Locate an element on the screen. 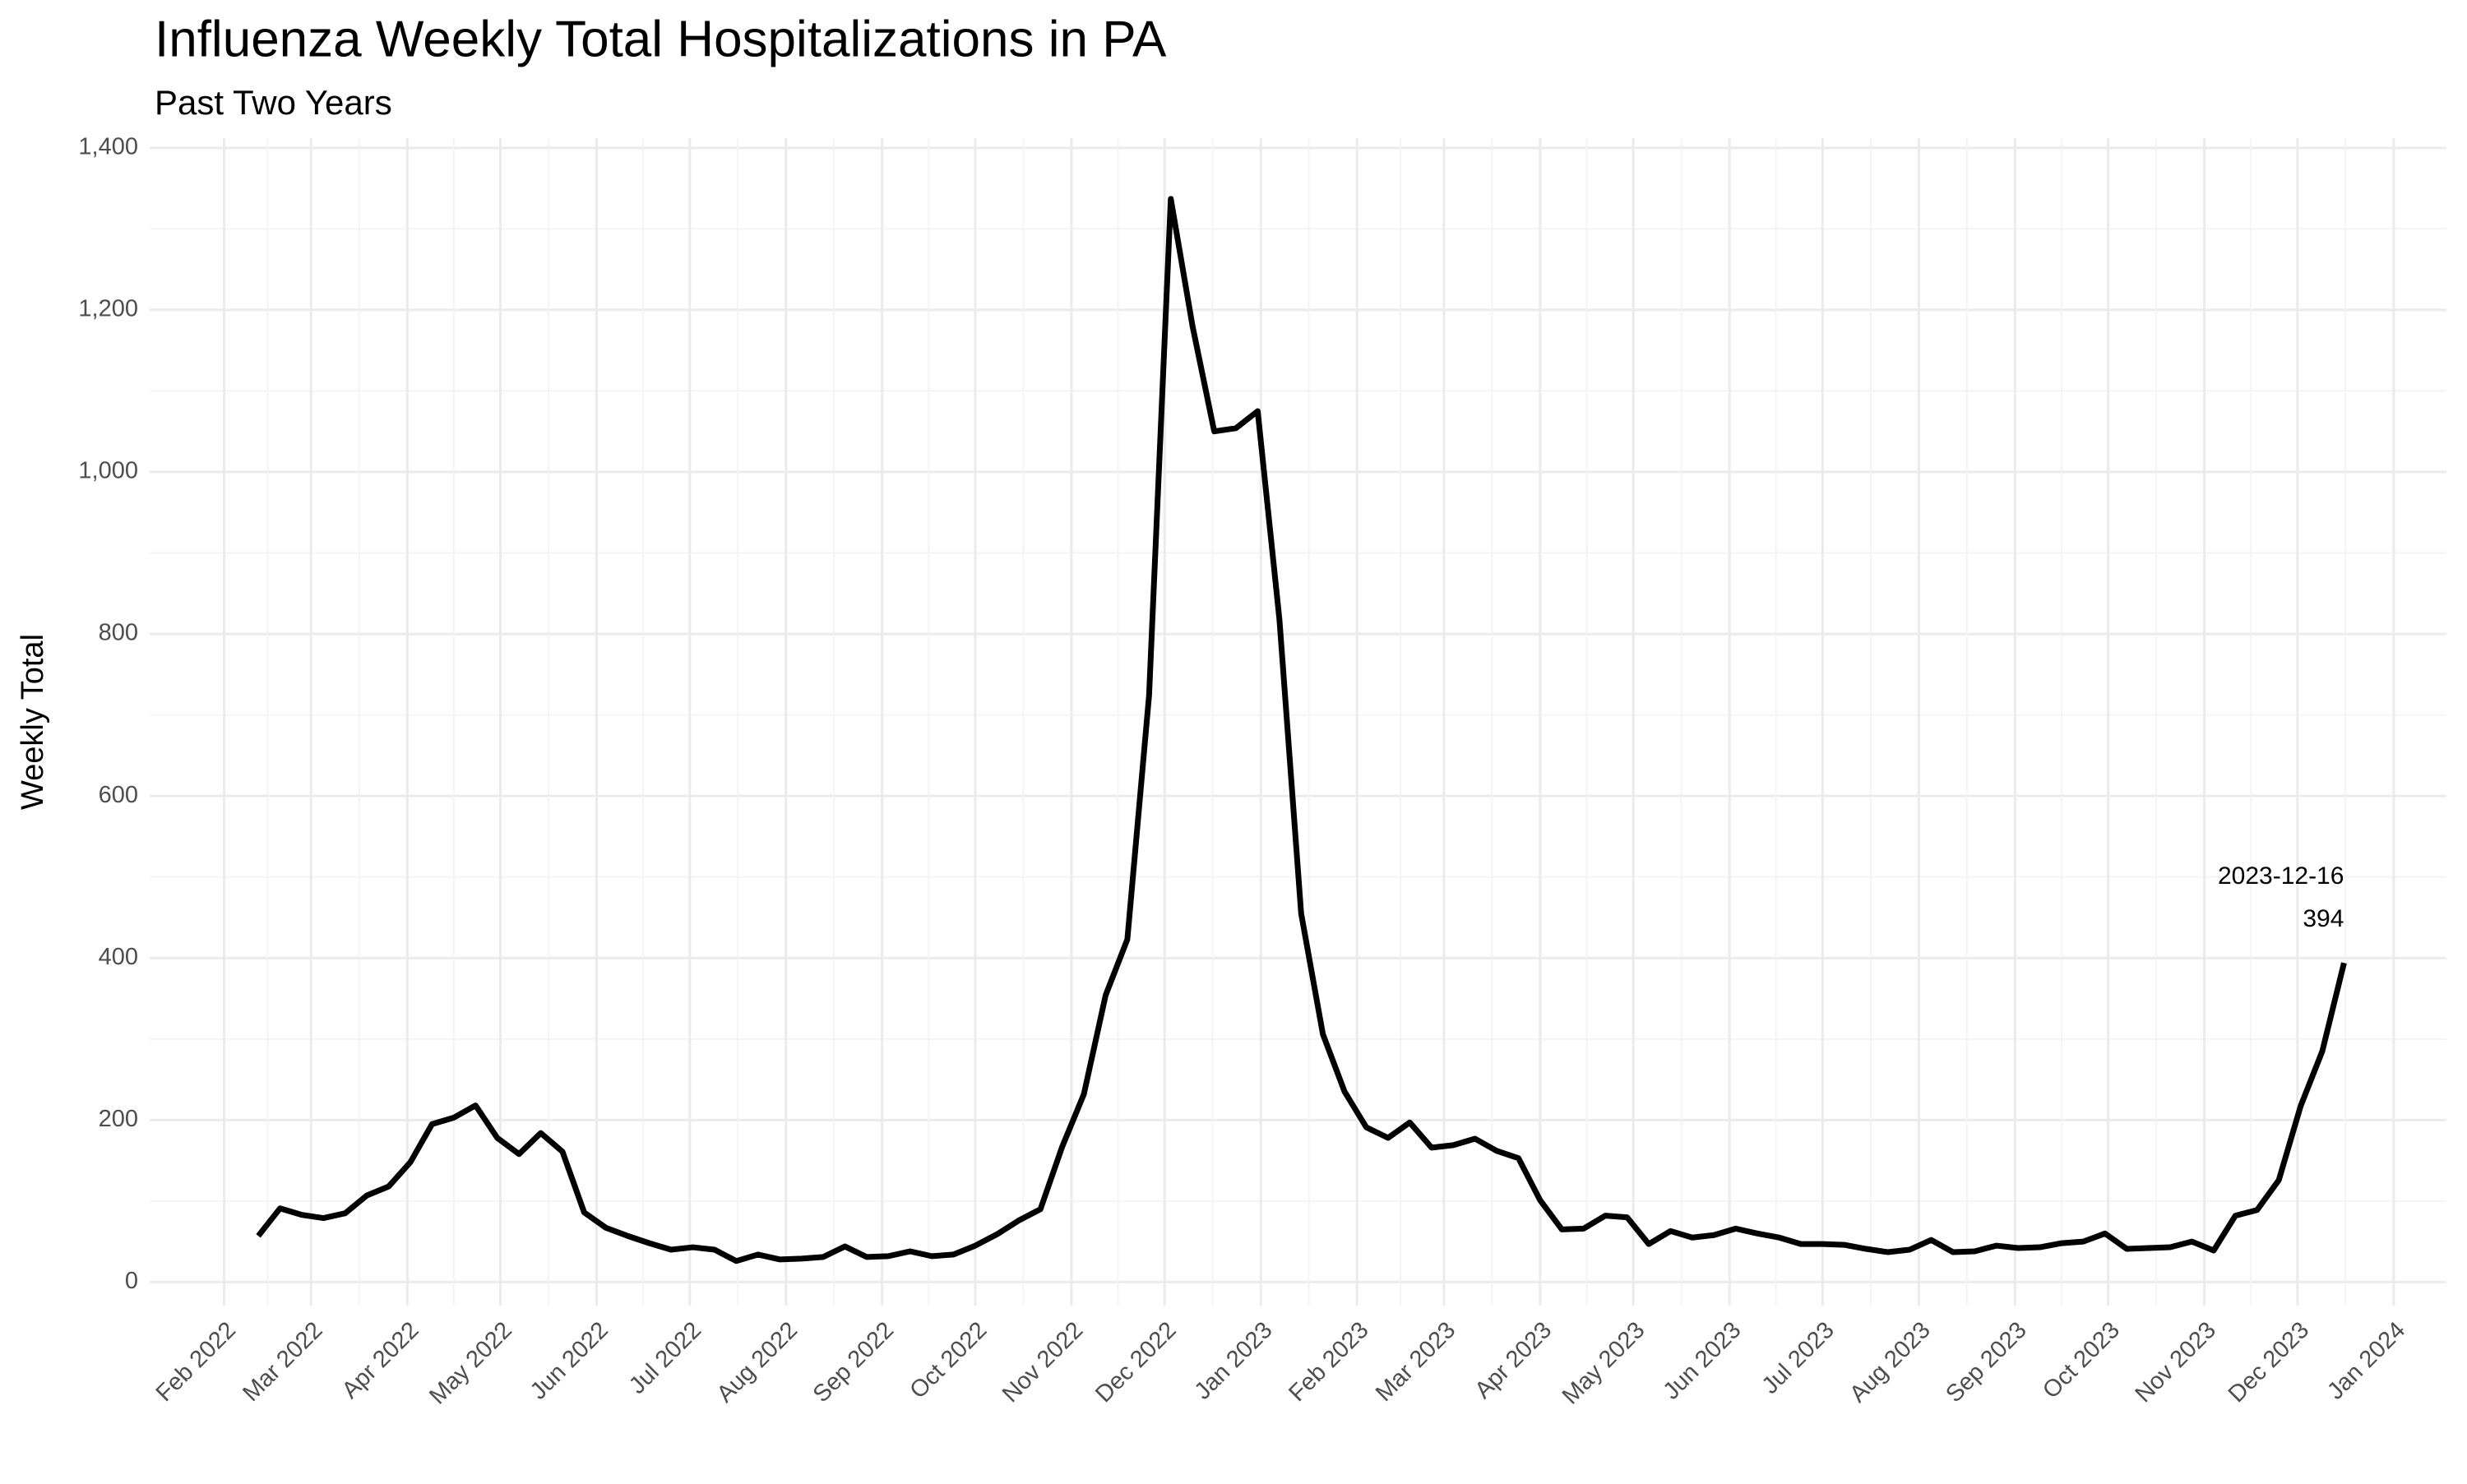  x-tick-label: Jan 2024 is located at coordinates (2366, 1361).